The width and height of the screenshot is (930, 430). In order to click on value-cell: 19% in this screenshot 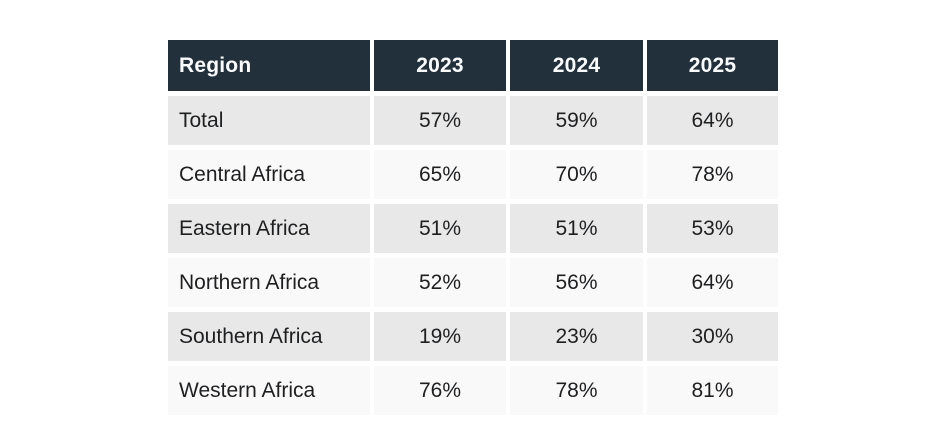, I will do `click(440, 336)`.